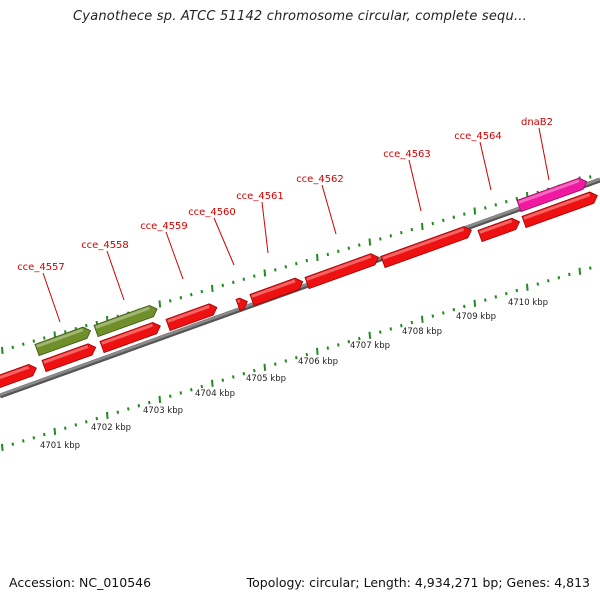  Describe the element at coordinates (164, 226) in the screenshot. I see `gene-label-cce_4559: cce_4559` at that location.